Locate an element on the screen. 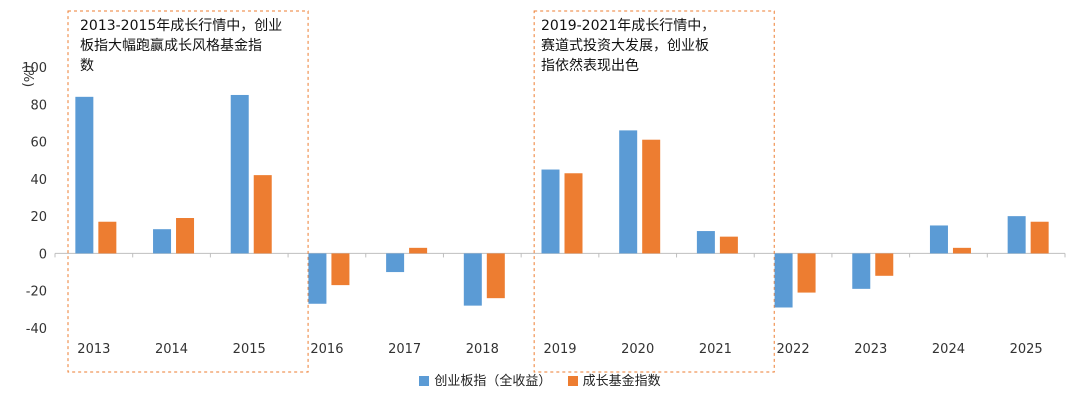 This screenshot has width=1080, height=405. axes-layer is located at coordinates (560, 255).